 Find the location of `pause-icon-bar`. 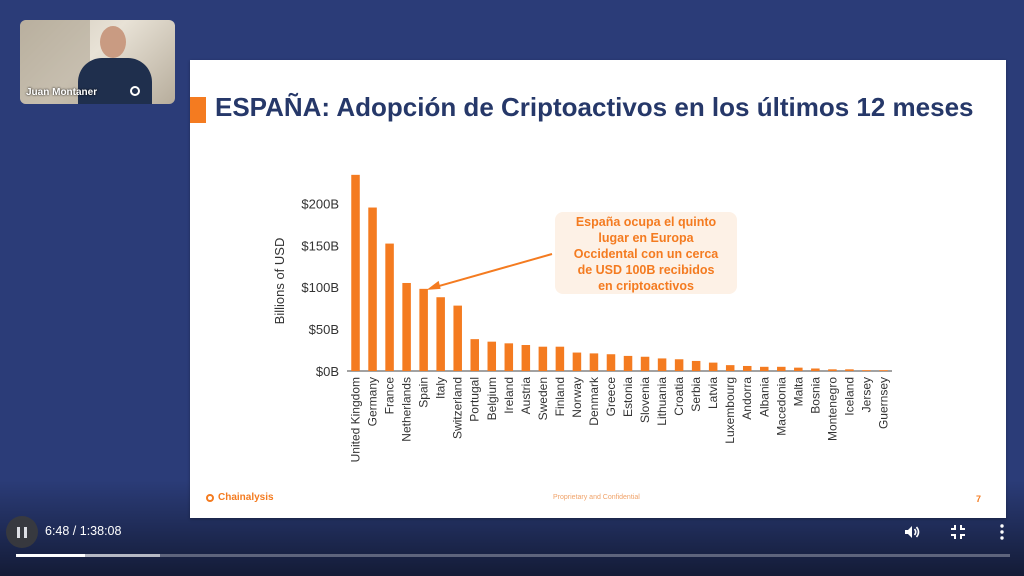

pause-icon-bar is located at coordinates (25, 532).